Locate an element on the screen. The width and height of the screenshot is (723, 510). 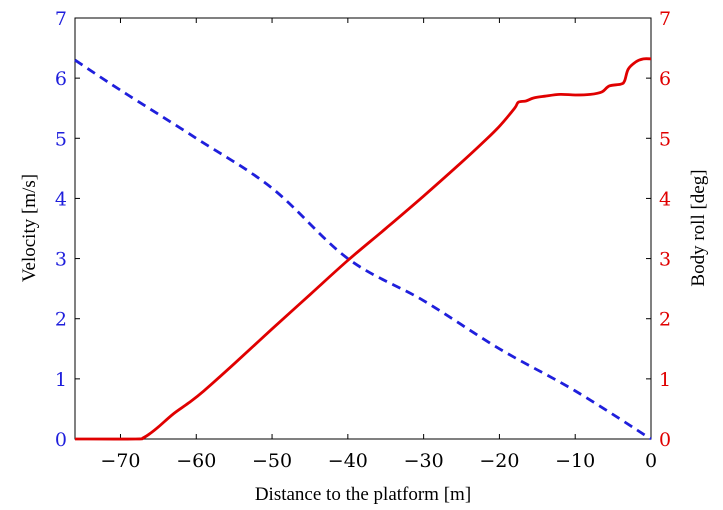
x-tick-label: −70 is located at coordinates (120, 461).